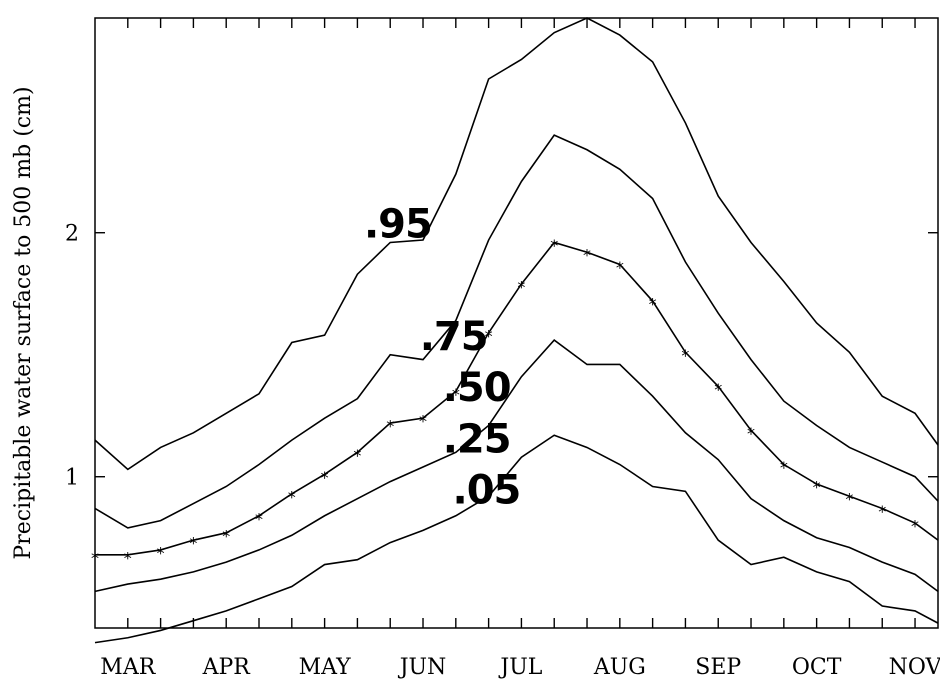 Image resolution: width=940 pixels, height=688 pixels. I want to click on annotation-label: .75, so click(454, 337).